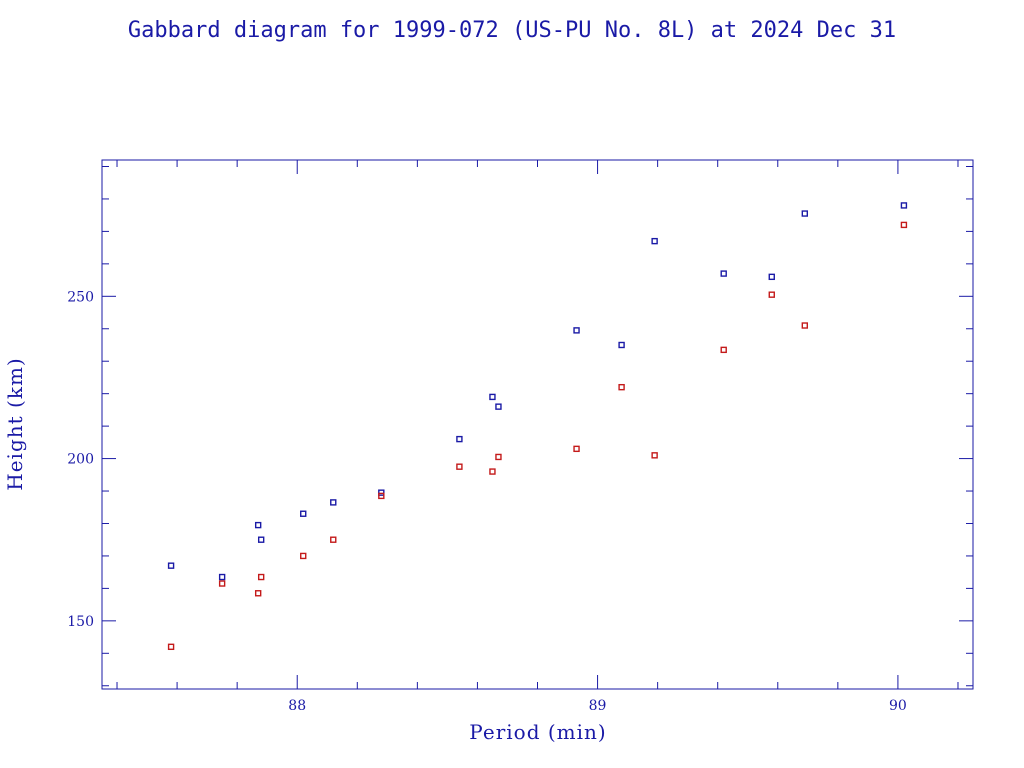 The image size is (1024, 768). Describe the element at coordinates (80, 460) in the screenshot. I see `y-tick-label: 200` at that location.